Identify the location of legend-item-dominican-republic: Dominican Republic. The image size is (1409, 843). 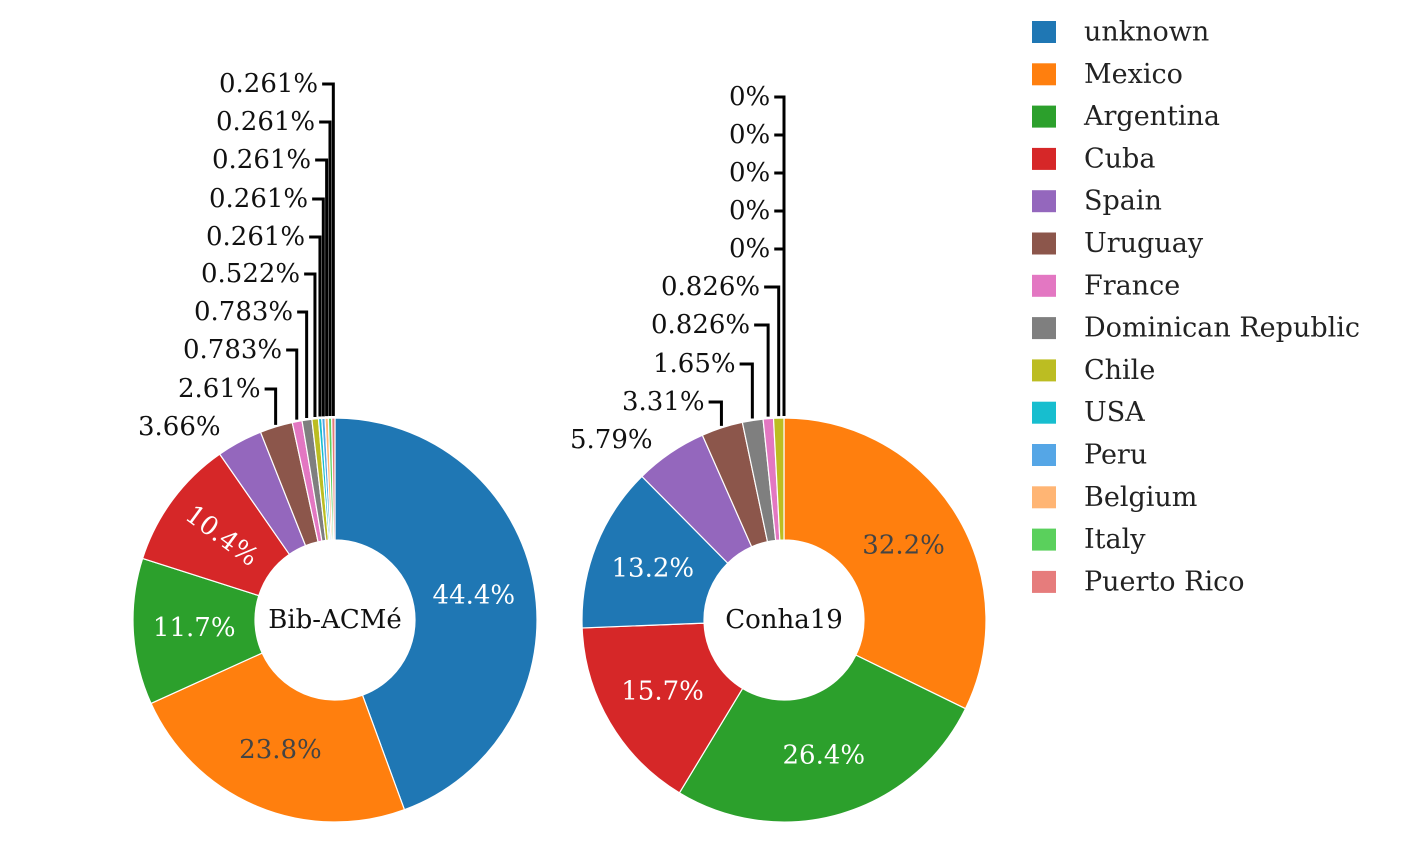
(1196, 328).